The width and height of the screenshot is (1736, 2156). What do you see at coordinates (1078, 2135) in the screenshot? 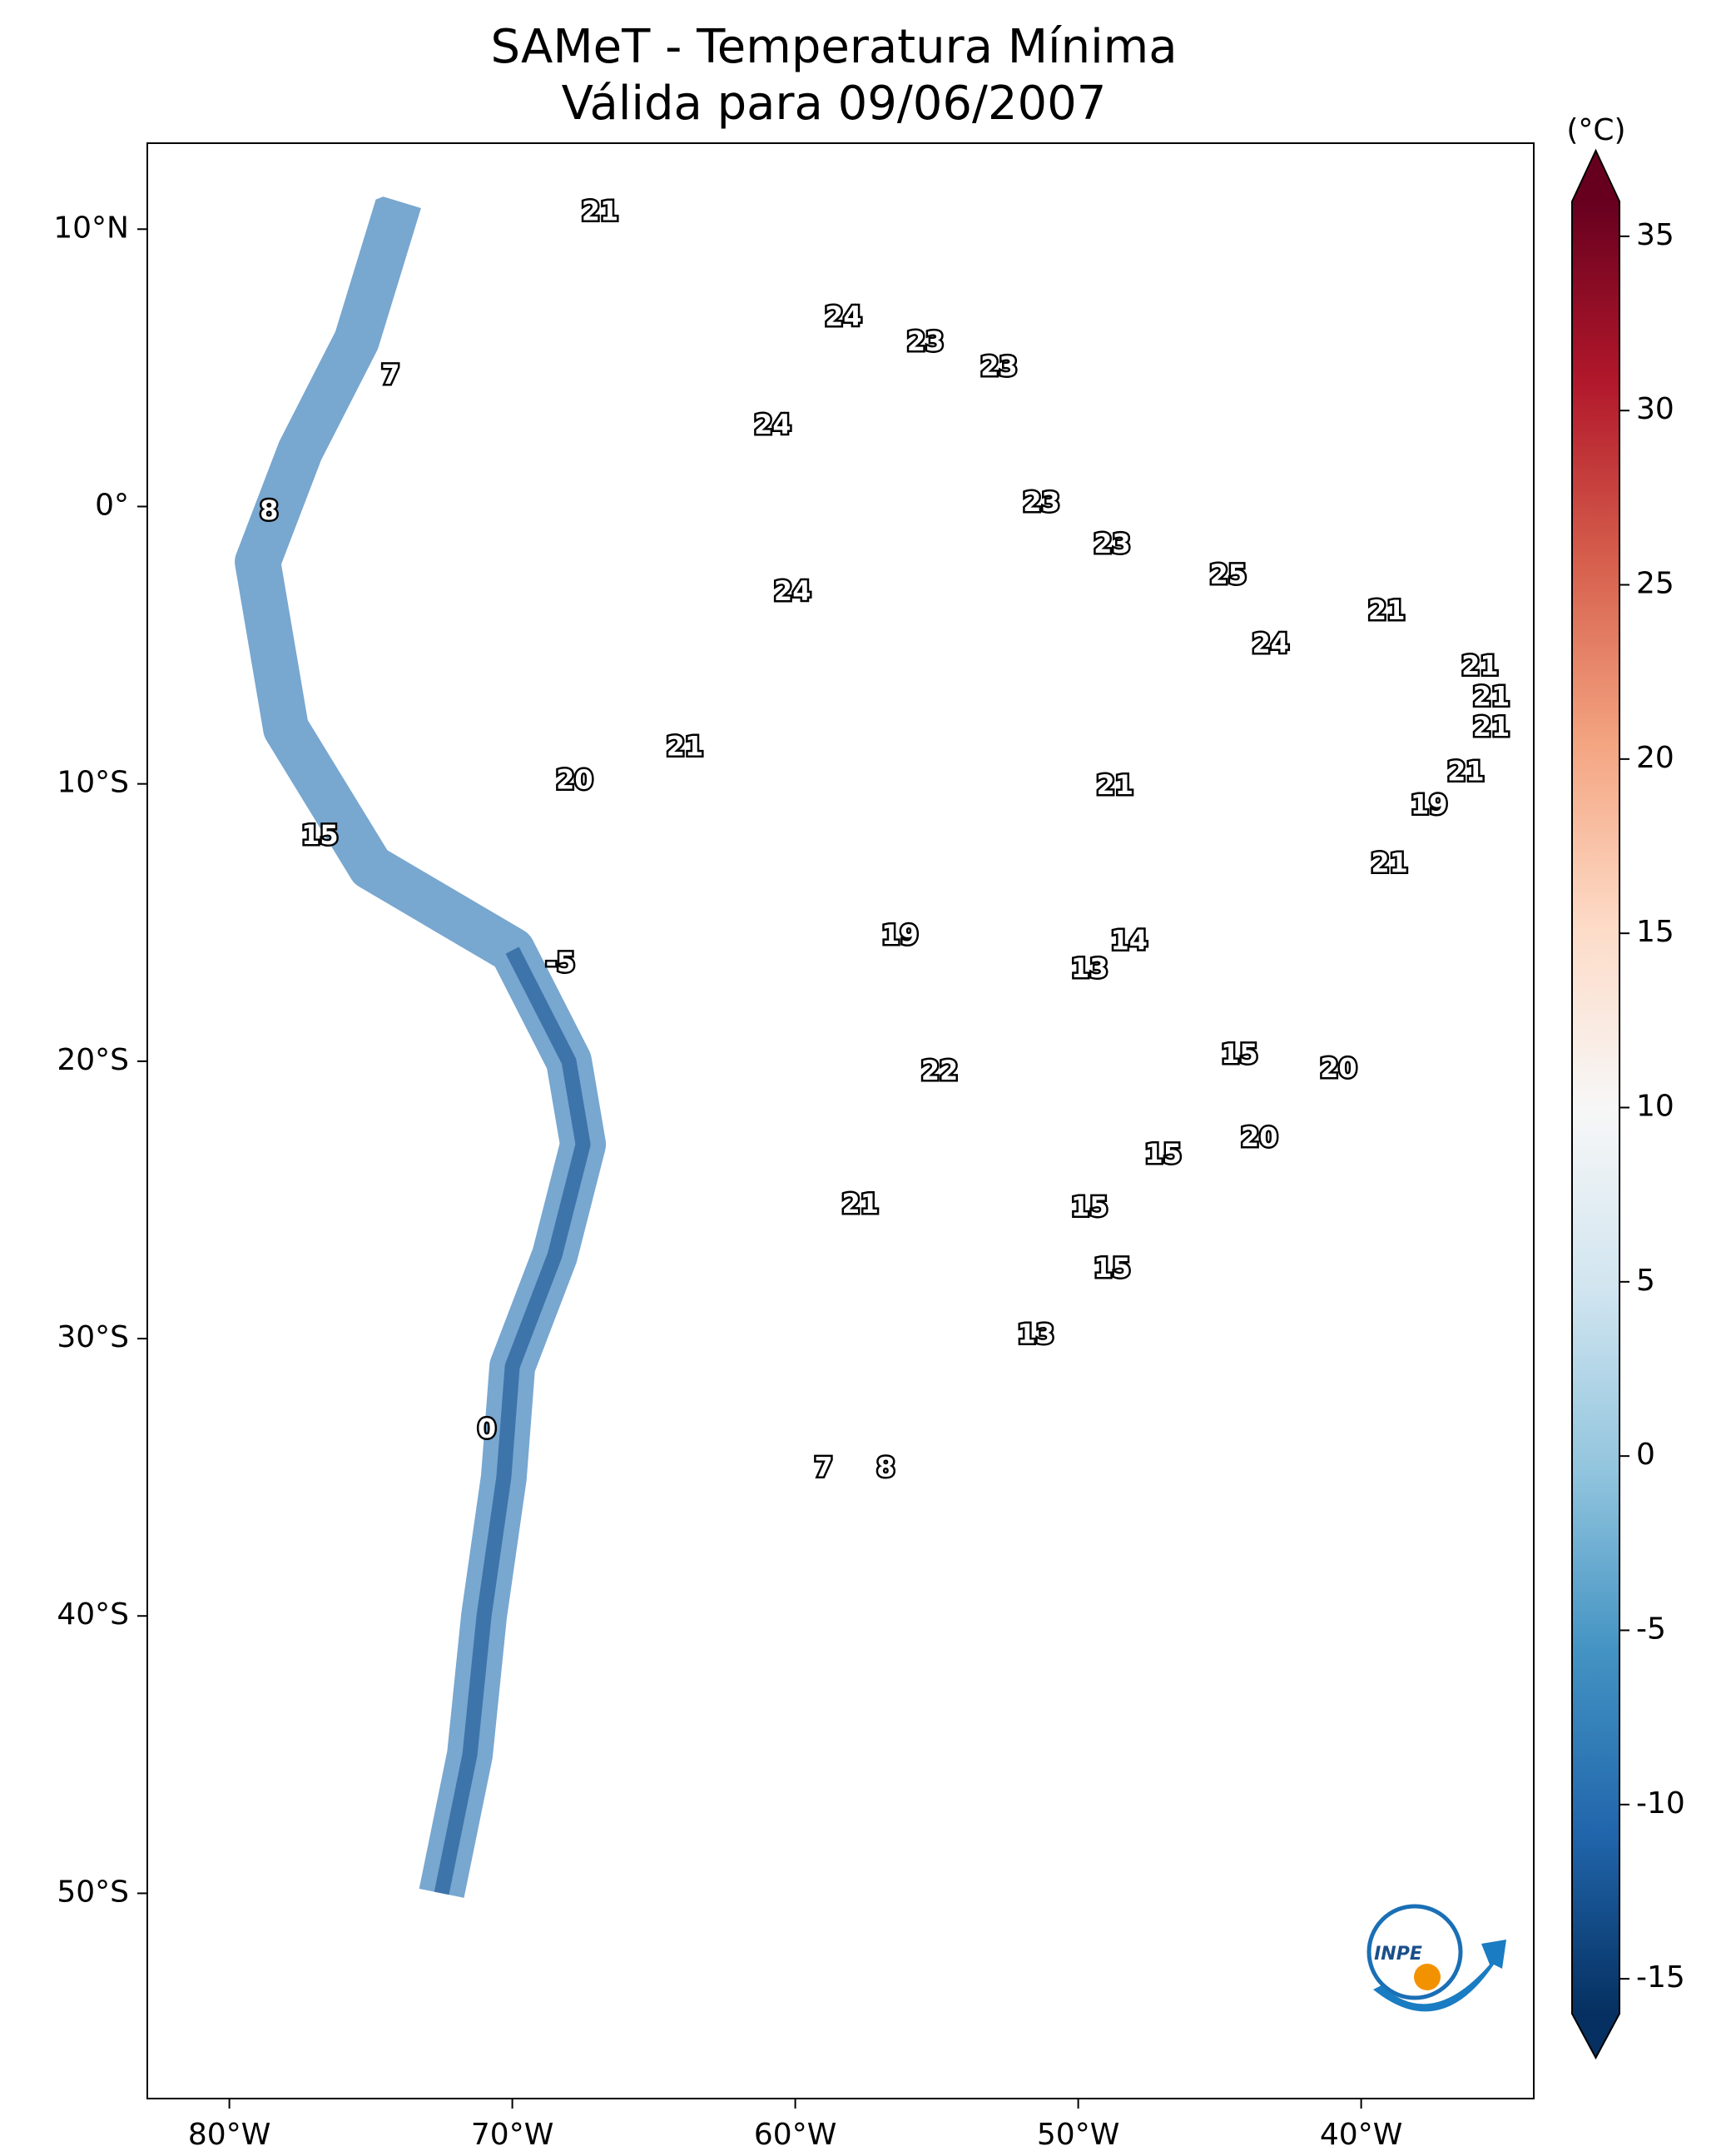
I see `x-tick-label: 50°W` at bounding box center [1078, 2135].